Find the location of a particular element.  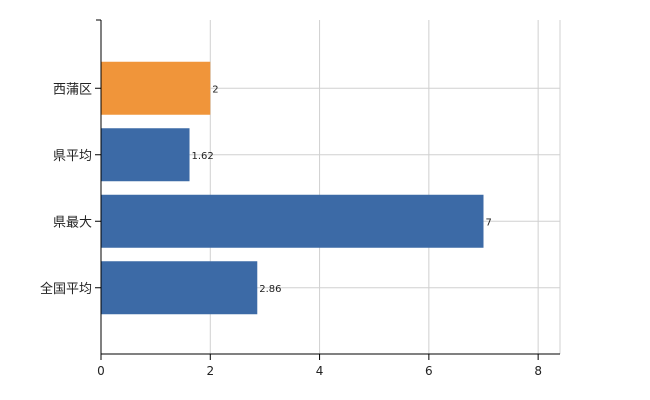

x-tick-label: 6 is located at coordinates (429, 371).